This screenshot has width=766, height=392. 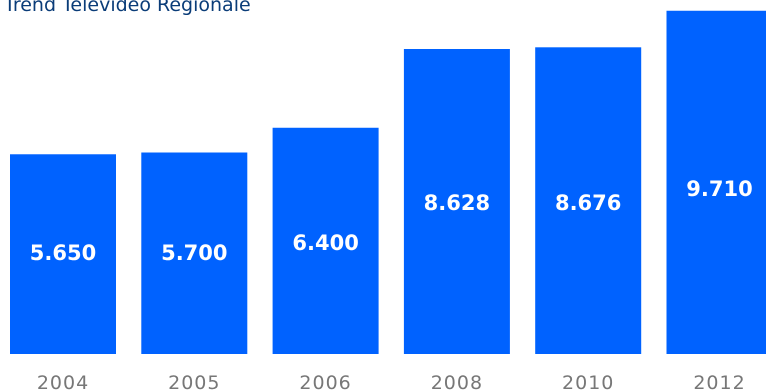 I want to click on bar-value-label: 8.628, so click(x=457, y=203).